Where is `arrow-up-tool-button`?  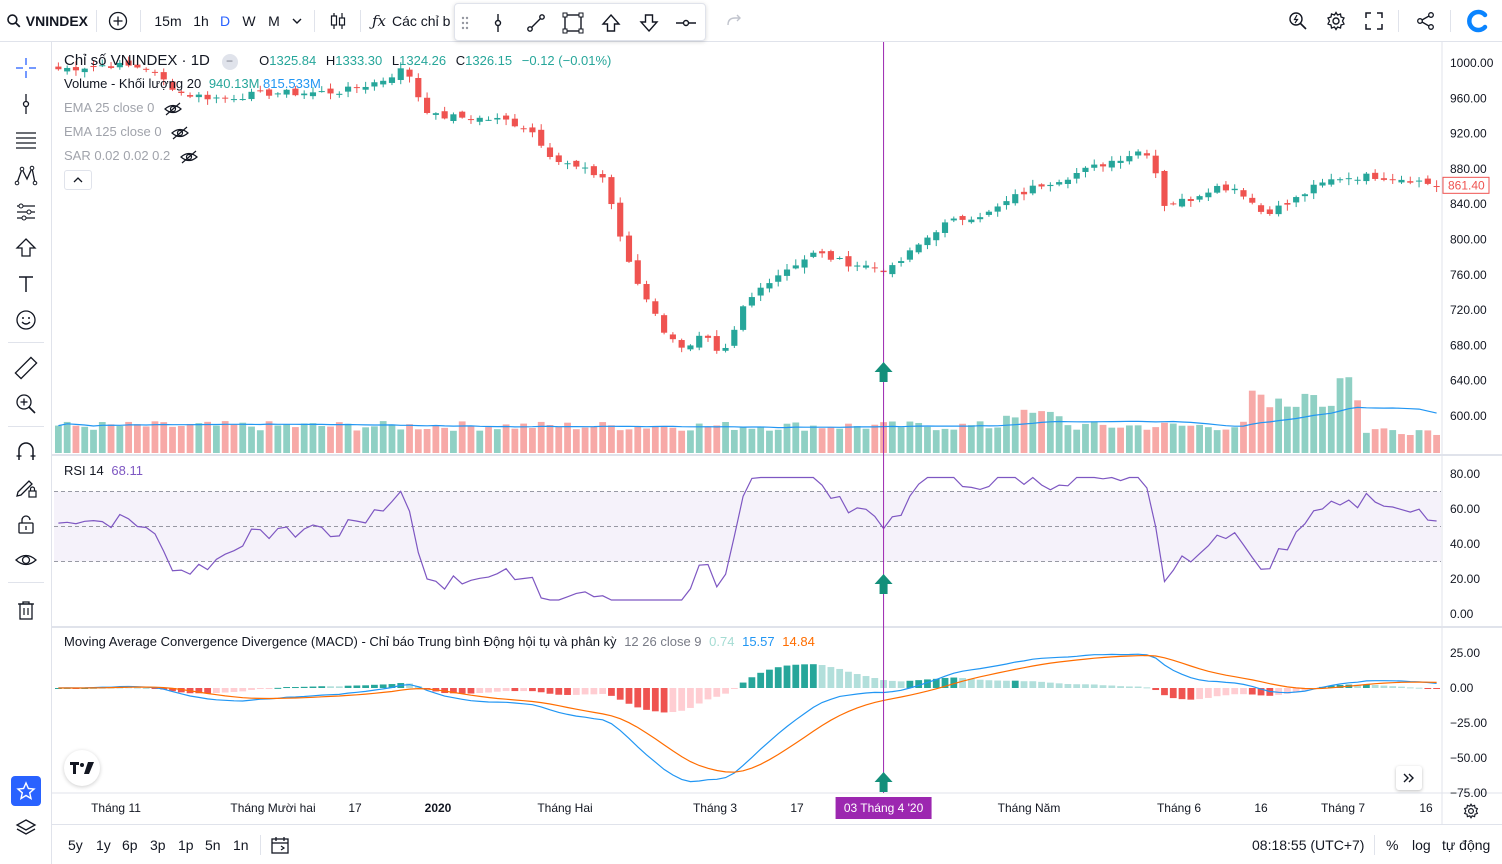
arrow-up-tool-button is located at coordinates (611, 23).